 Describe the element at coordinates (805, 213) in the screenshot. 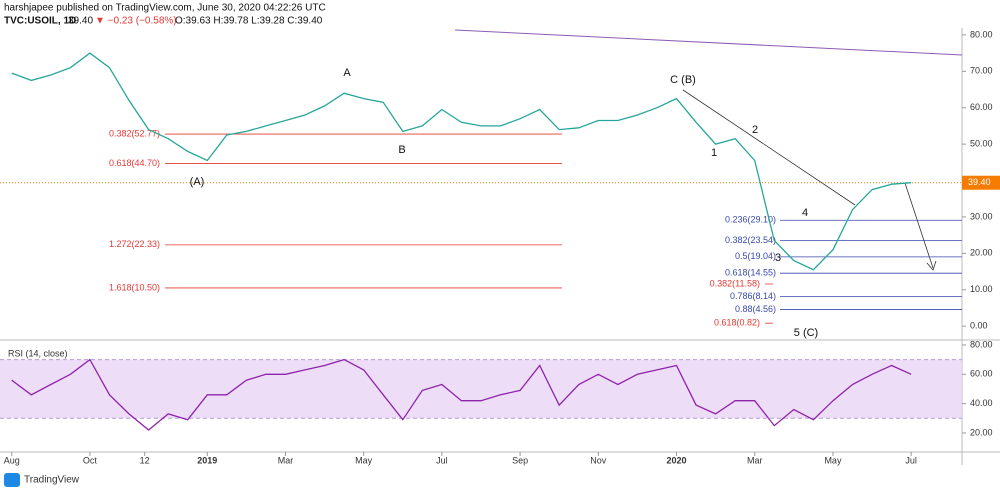

I see `wave-label: 4` at that location.